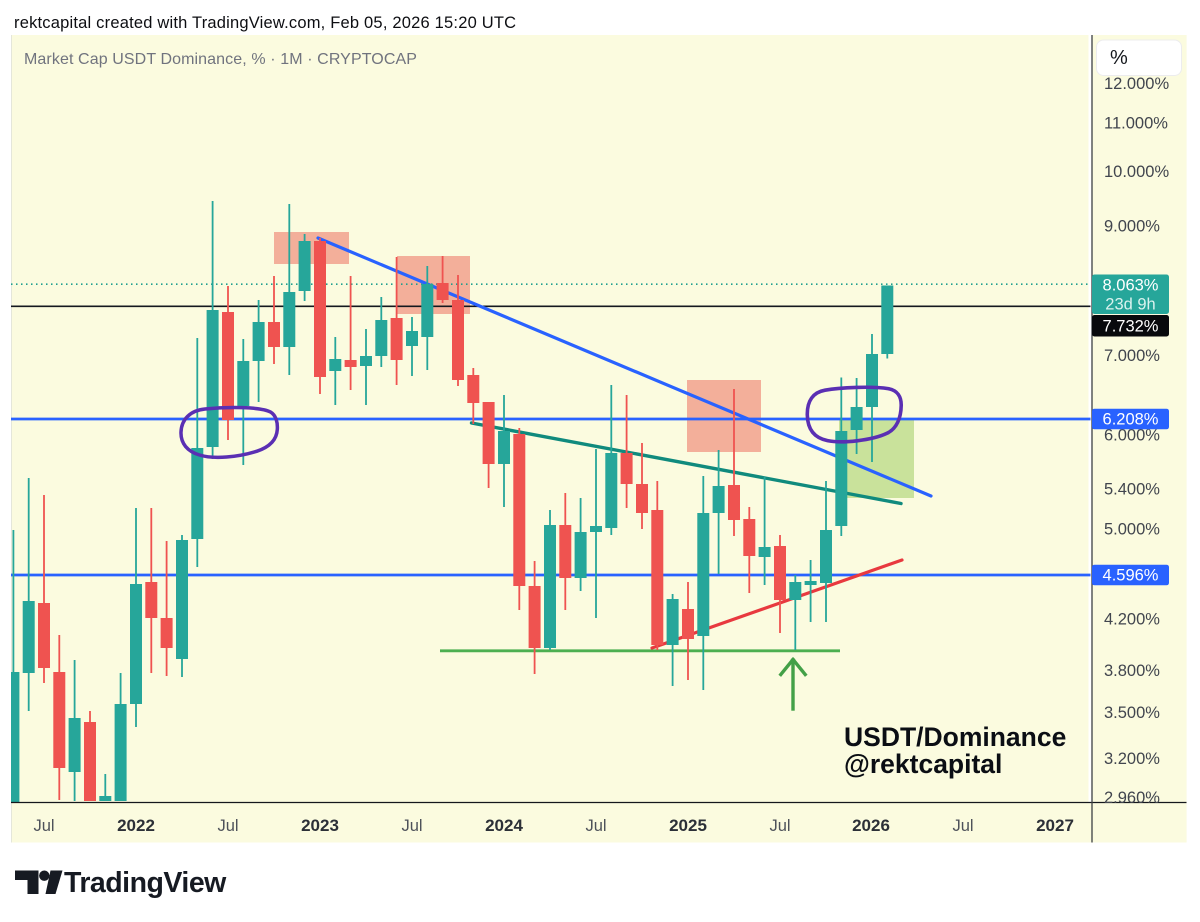 The height and width of the screenshot is (922, 1200). Describe the element at coordinates (1136, 172) in the screenshot. I see `svg-text: 10.000%` at that location.